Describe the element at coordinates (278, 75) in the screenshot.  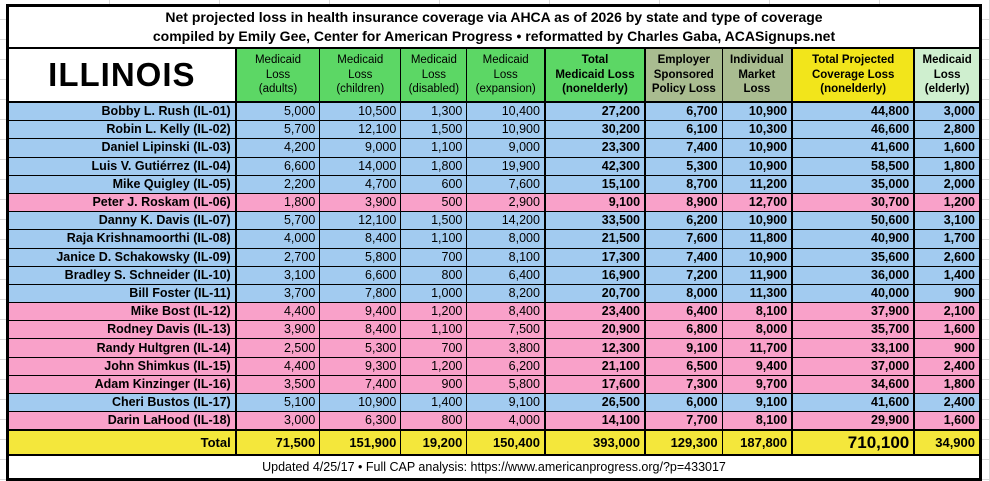
I see `col-header-medicaid-adults: Medicaid Loss (adults)` at that location.